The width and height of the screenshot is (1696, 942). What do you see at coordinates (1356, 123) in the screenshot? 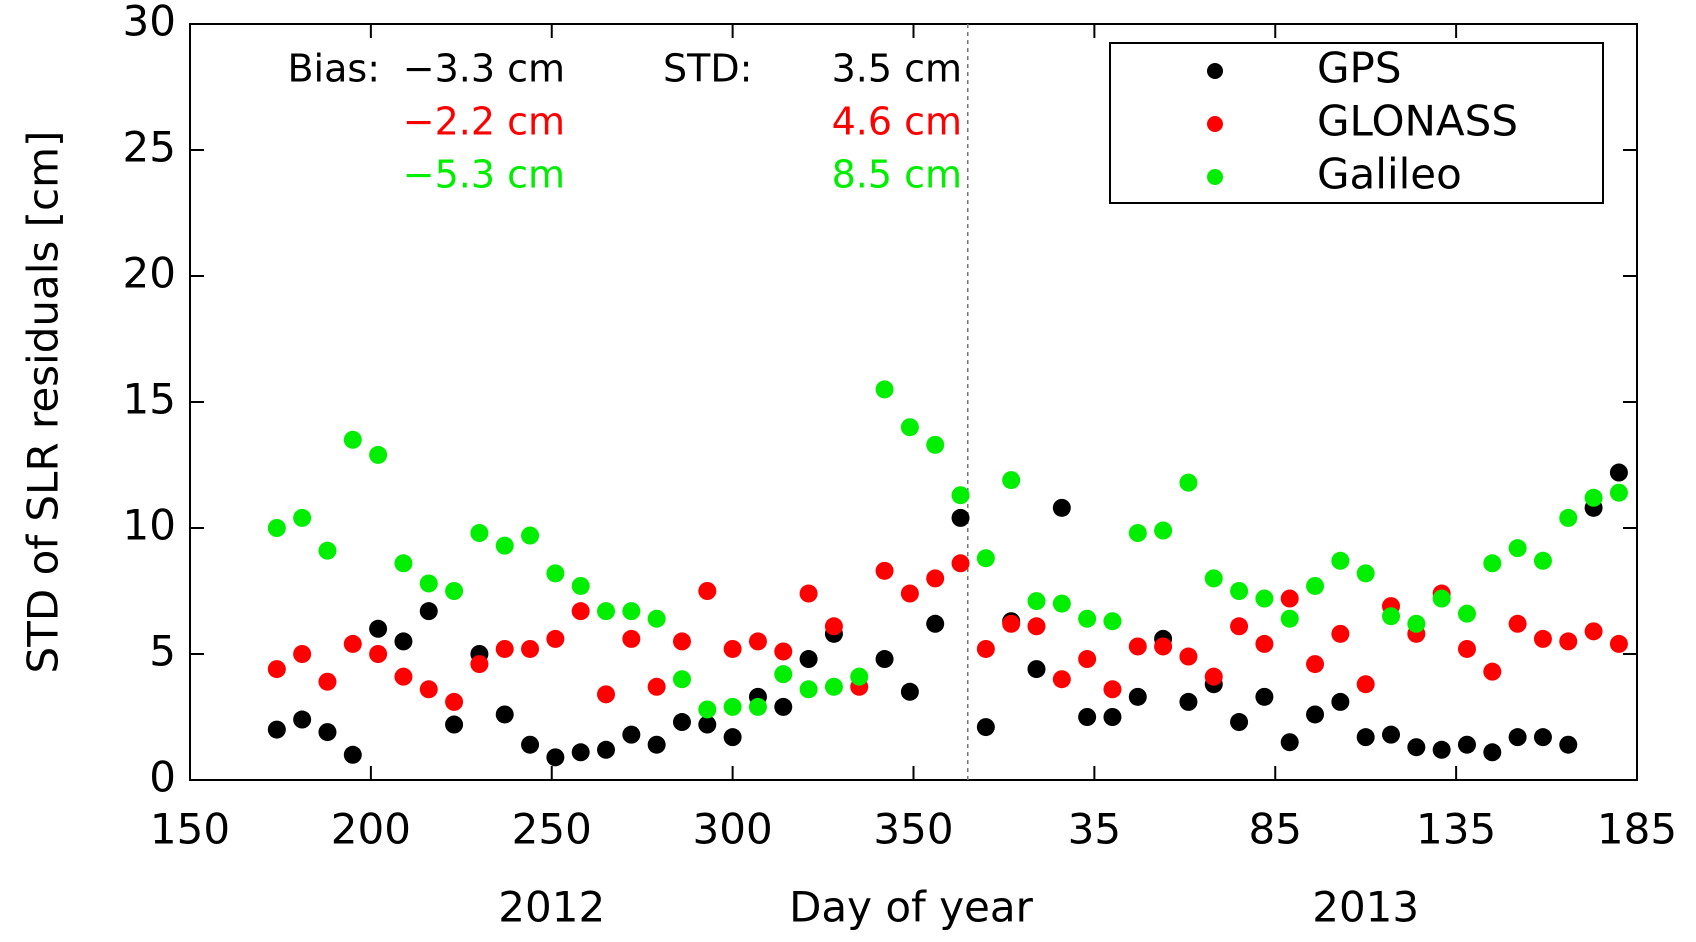
I see `legend-box` at bounding box center [1356, 123].